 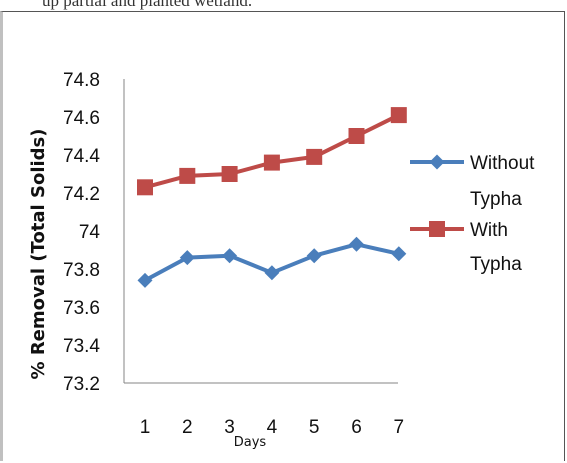 I want to click on y-tick-label: 74.8, so click(x=81, y=80).